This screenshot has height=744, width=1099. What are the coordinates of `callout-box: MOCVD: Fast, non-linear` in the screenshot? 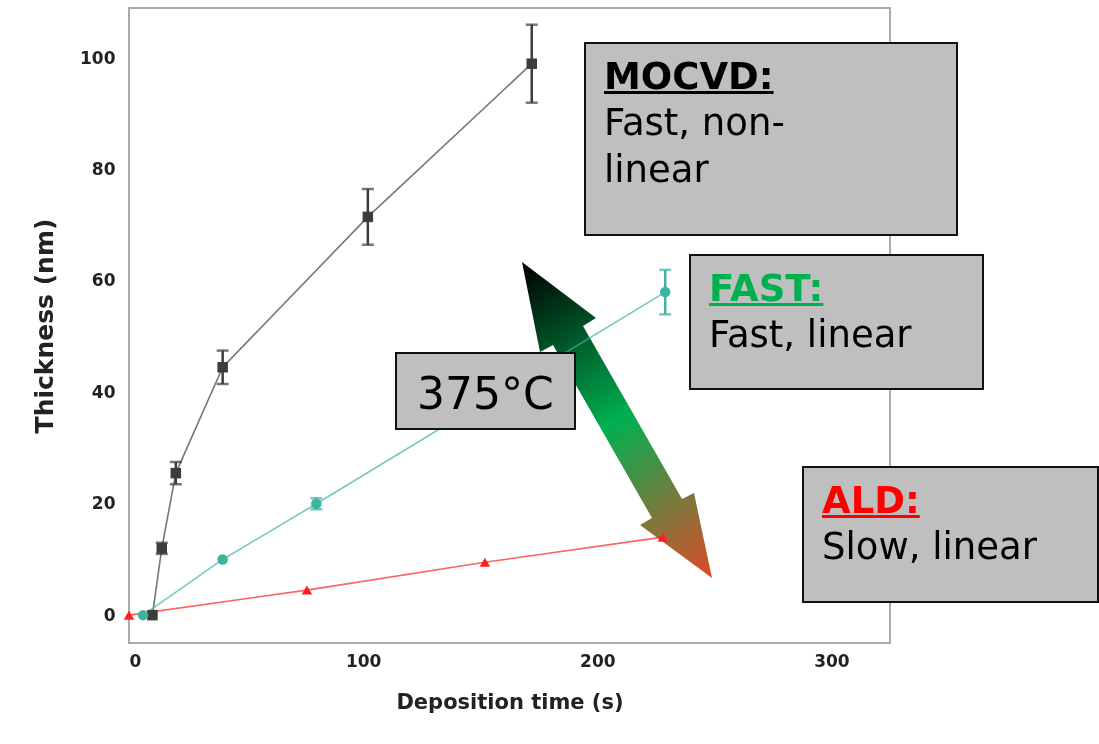 It's located at (771, 139).